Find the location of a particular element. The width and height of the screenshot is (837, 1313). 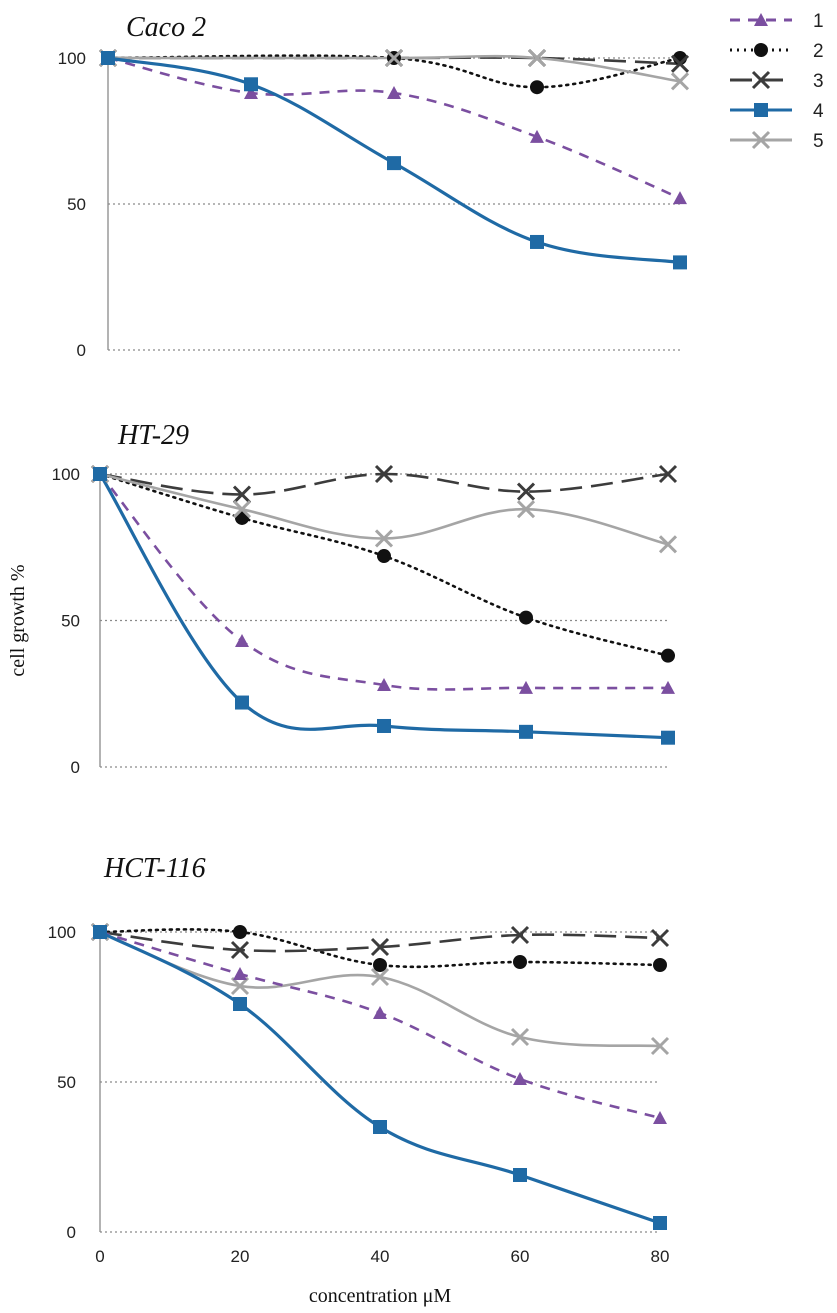

legend-label-4: 4 is located at coordinates (818, 111).